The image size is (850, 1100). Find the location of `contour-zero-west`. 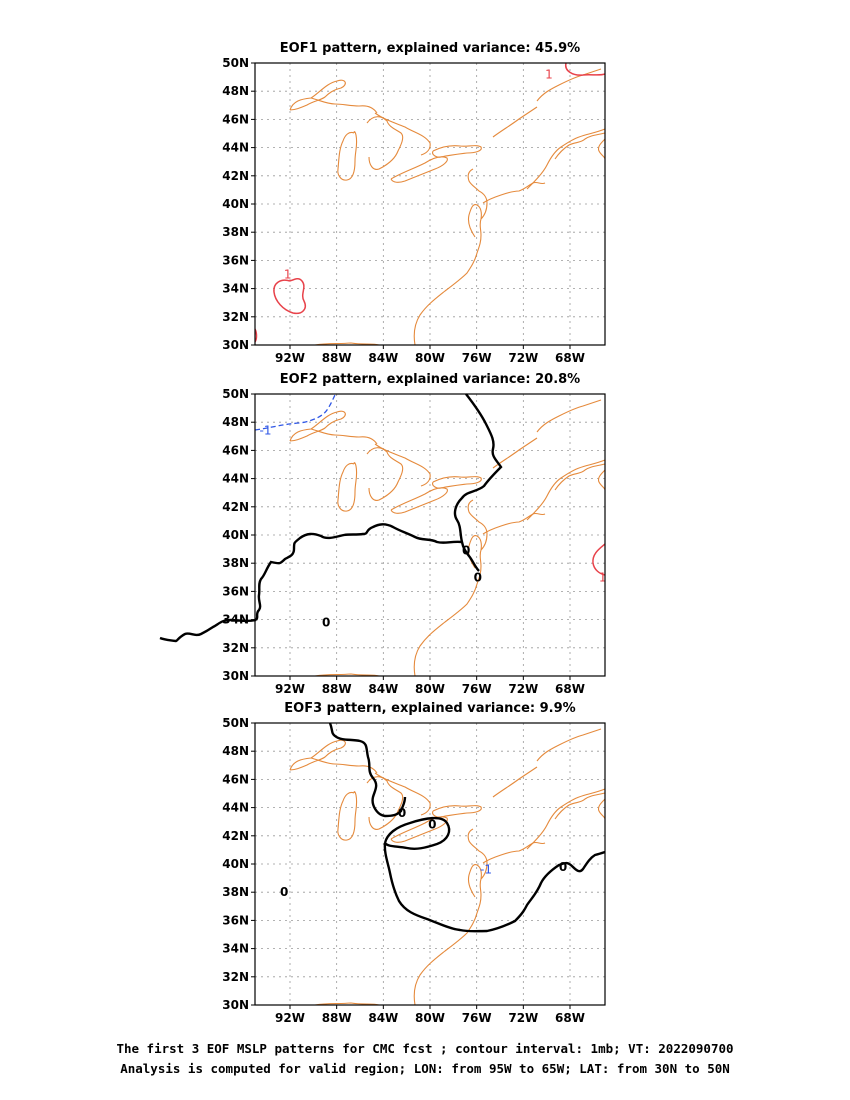

contour-zero-west is located at coordinates (208, 630).